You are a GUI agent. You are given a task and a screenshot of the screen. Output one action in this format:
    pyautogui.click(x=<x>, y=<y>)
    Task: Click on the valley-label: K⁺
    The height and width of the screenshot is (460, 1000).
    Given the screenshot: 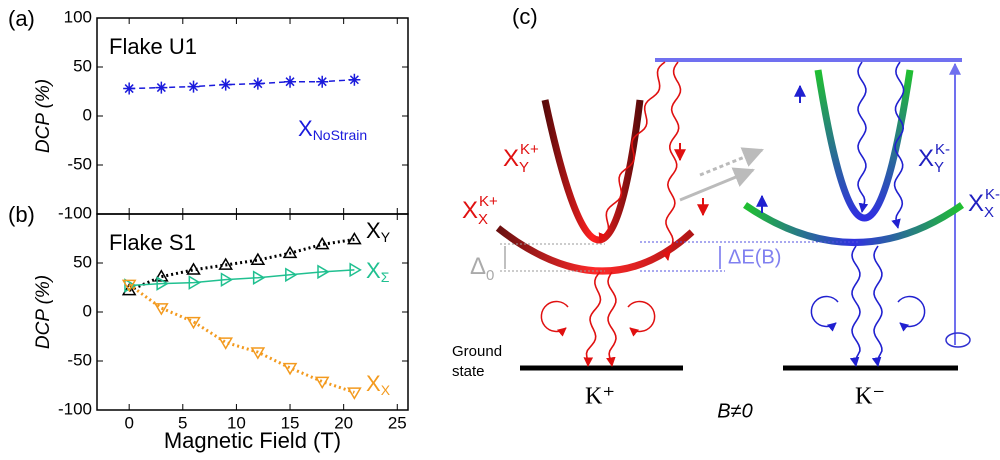 What is the action you would take?
    pyautogui.click(x=600, y=397)
    